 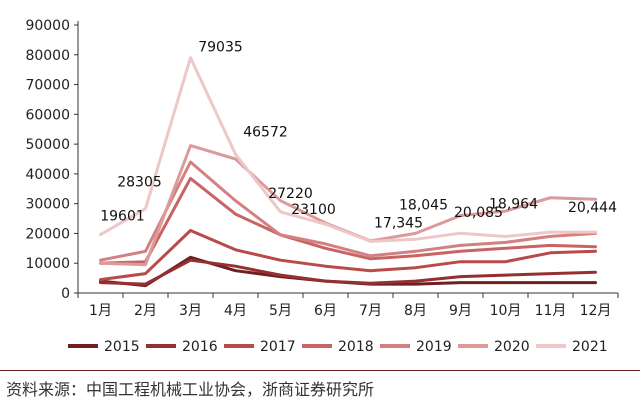 What do you see at coordinates (551, 311) in the screenshot?
I see `x-tick-label: 11月` at bounding box center [551, 311].